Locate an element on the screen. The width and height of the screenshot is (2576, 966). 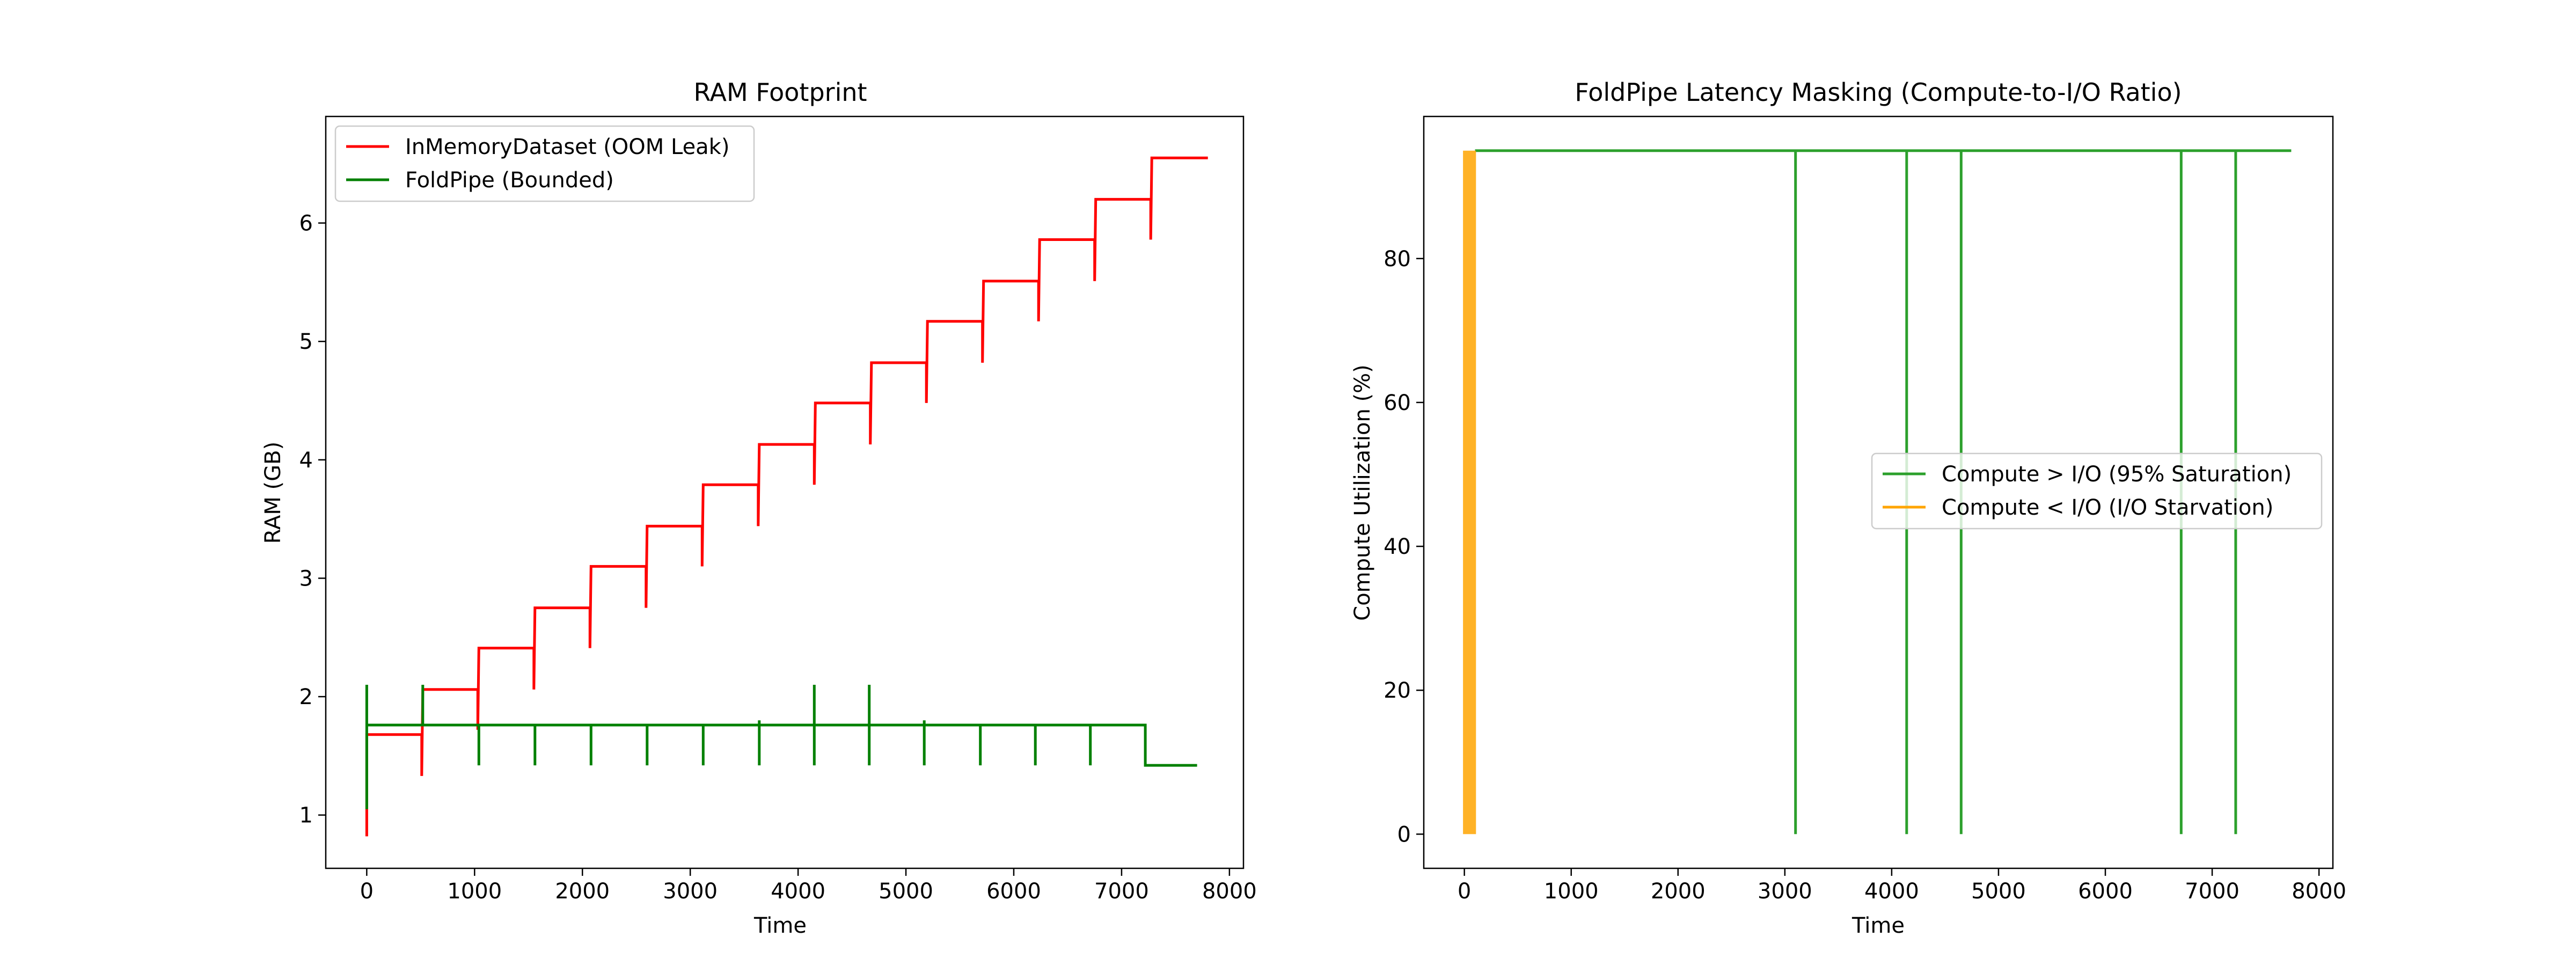
y-tick-label: 4 is located at coordinates (306, 460).